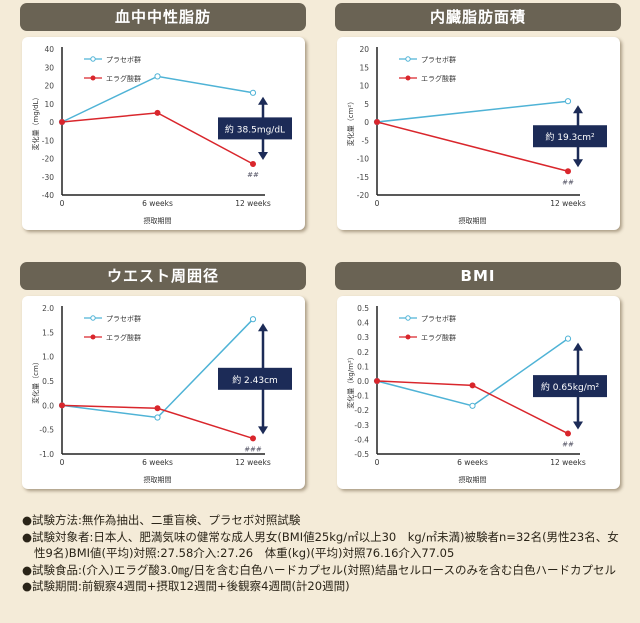  Describe the element at coordinates (363, 366) in the screenshot. I see `y-tick-label: 0.1` at that location.